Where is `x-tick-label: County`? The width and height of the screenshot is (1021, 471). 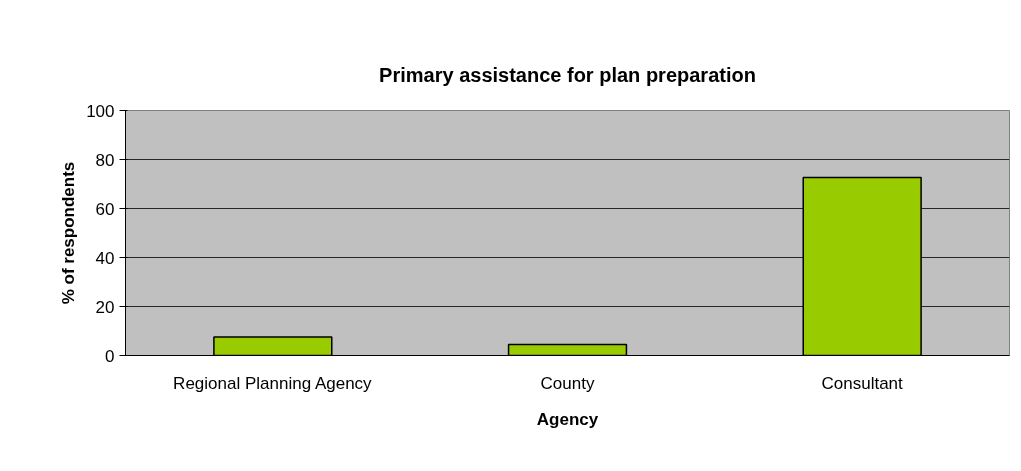
x-tick-label: County is located at coordinates (567, 383).